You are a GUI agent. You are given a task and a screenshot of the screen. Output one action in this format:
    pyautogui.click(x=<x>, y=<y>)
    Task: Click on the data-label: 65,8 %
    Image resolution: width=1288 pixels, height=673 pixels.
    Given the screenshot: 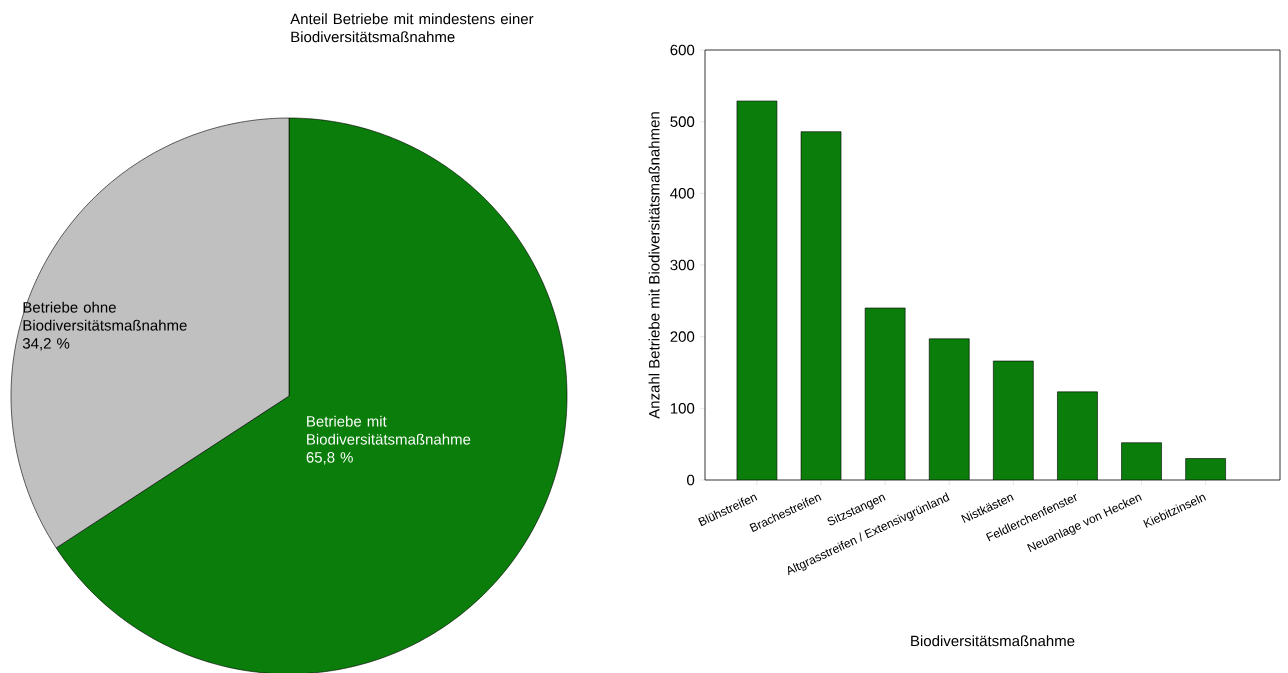 What is the action you would take?
    pyautogui.click(x=329, y=458)
    